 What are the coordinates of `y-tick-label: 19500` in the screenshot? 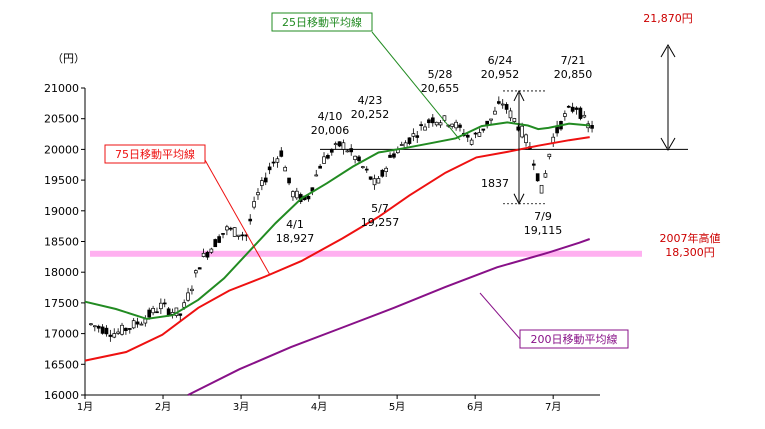 It's located at (61, 180).